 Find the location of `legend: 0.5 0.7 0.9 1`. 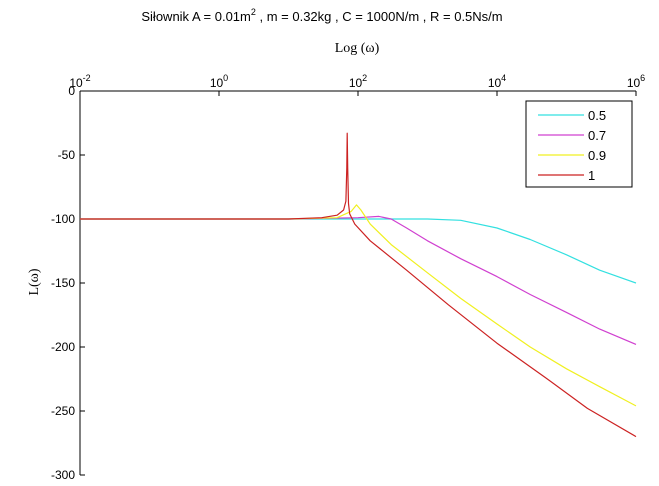

legend: 0.5 0.7 0.9 1 is located at coordinates (579, 144).